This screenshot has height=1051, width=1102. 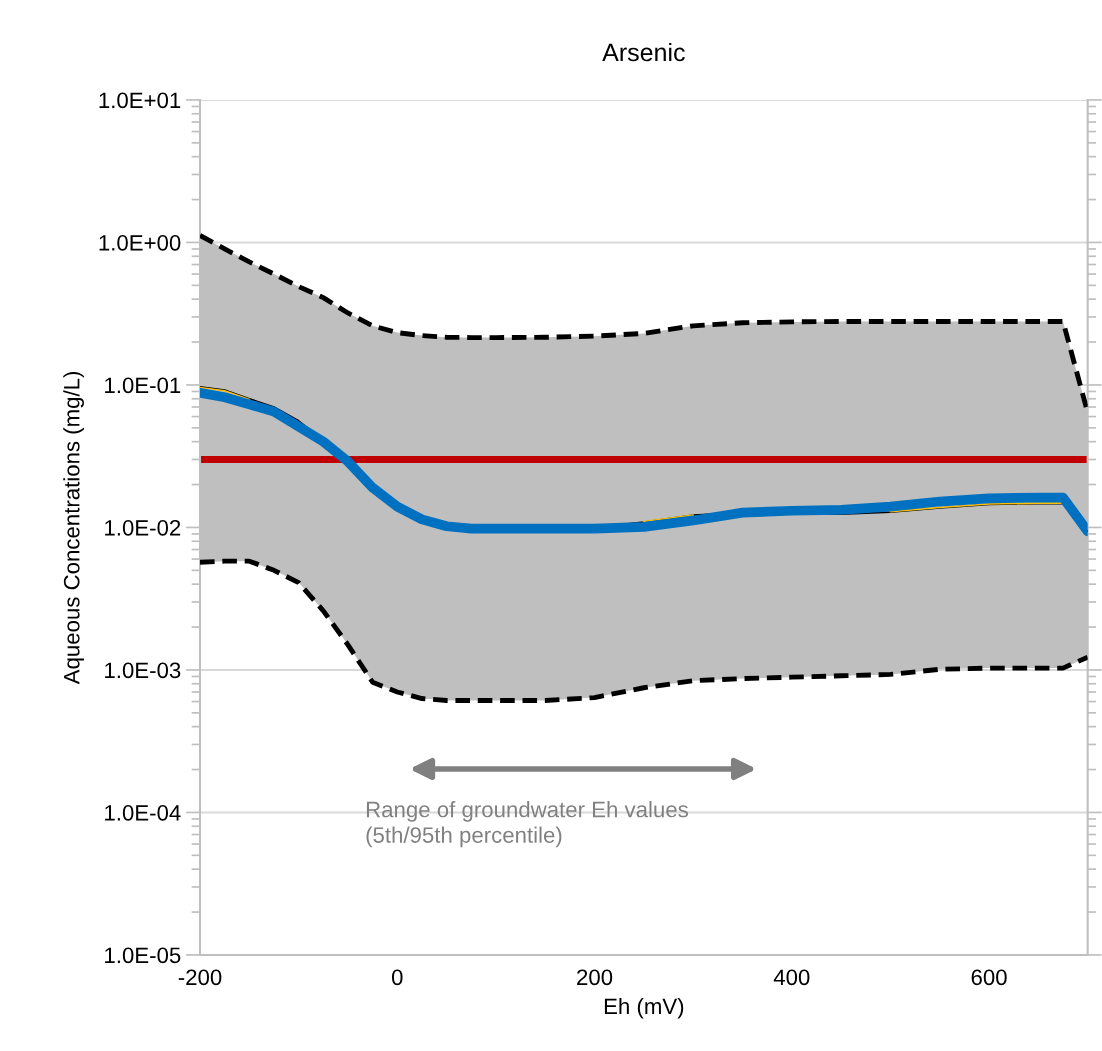 I want to click on y-tick-label: 1.0E-05, so click(x=143, y=955).